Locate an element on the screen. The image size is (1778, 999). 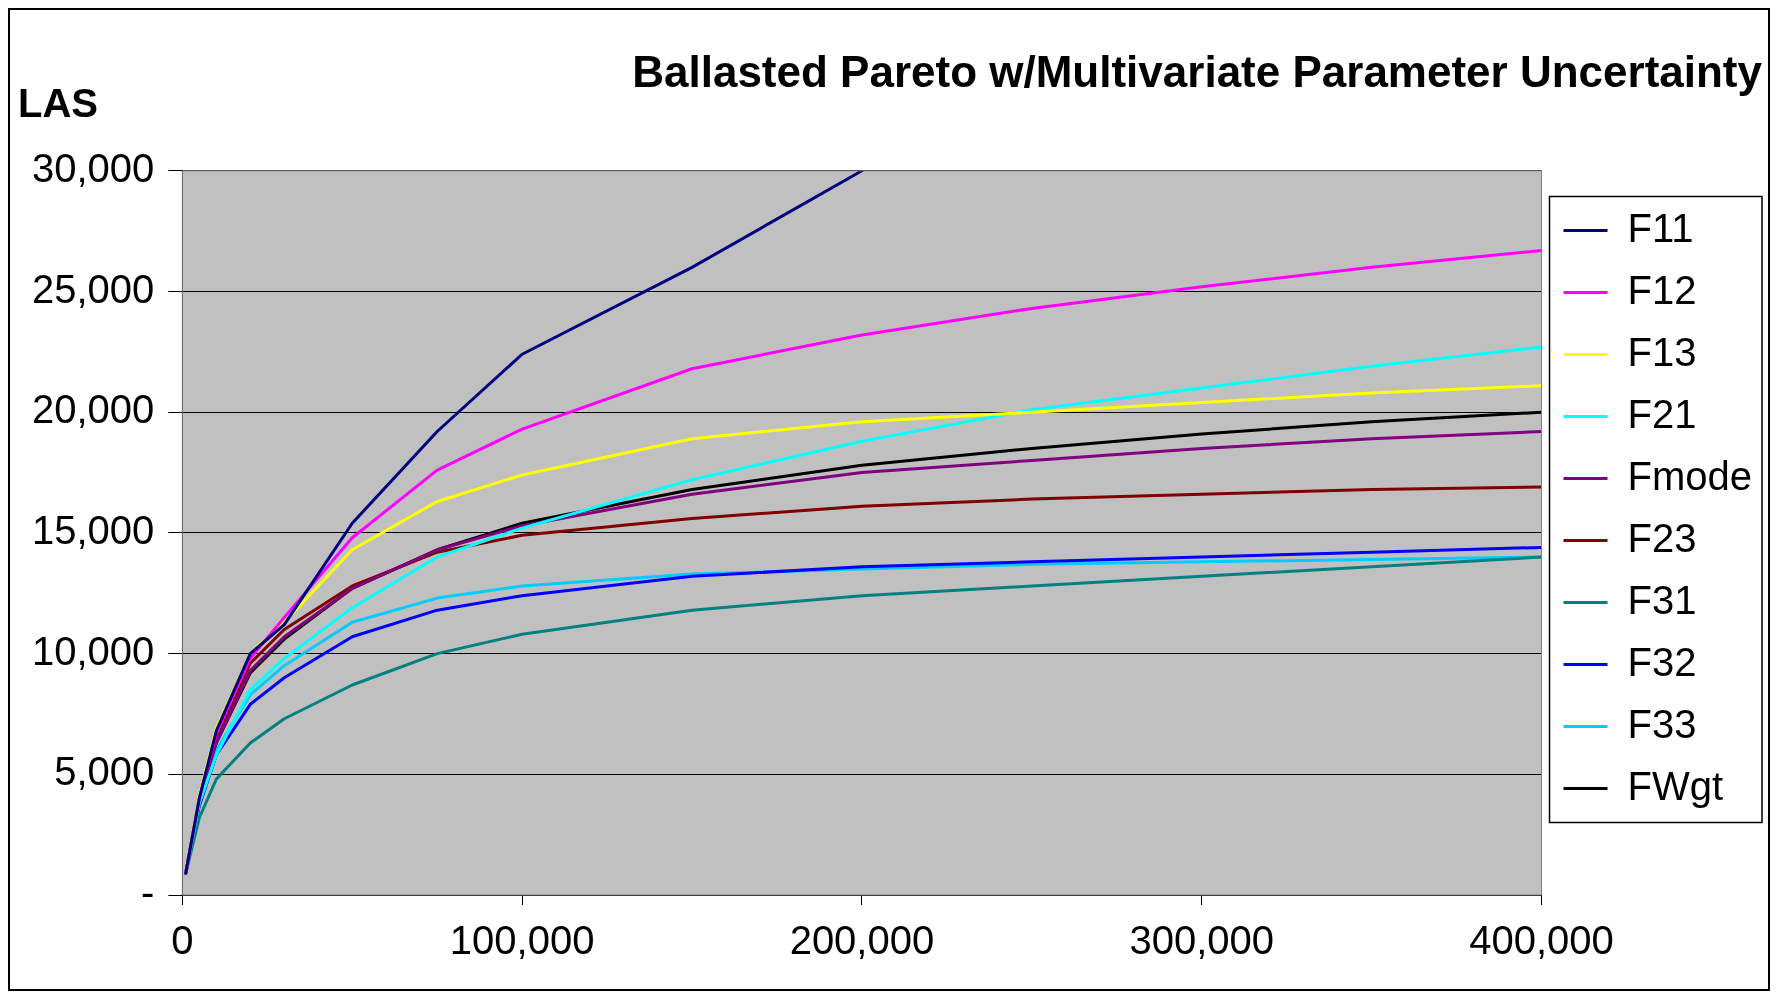
legend-label: F32 is located at coordinates (1662, 661).